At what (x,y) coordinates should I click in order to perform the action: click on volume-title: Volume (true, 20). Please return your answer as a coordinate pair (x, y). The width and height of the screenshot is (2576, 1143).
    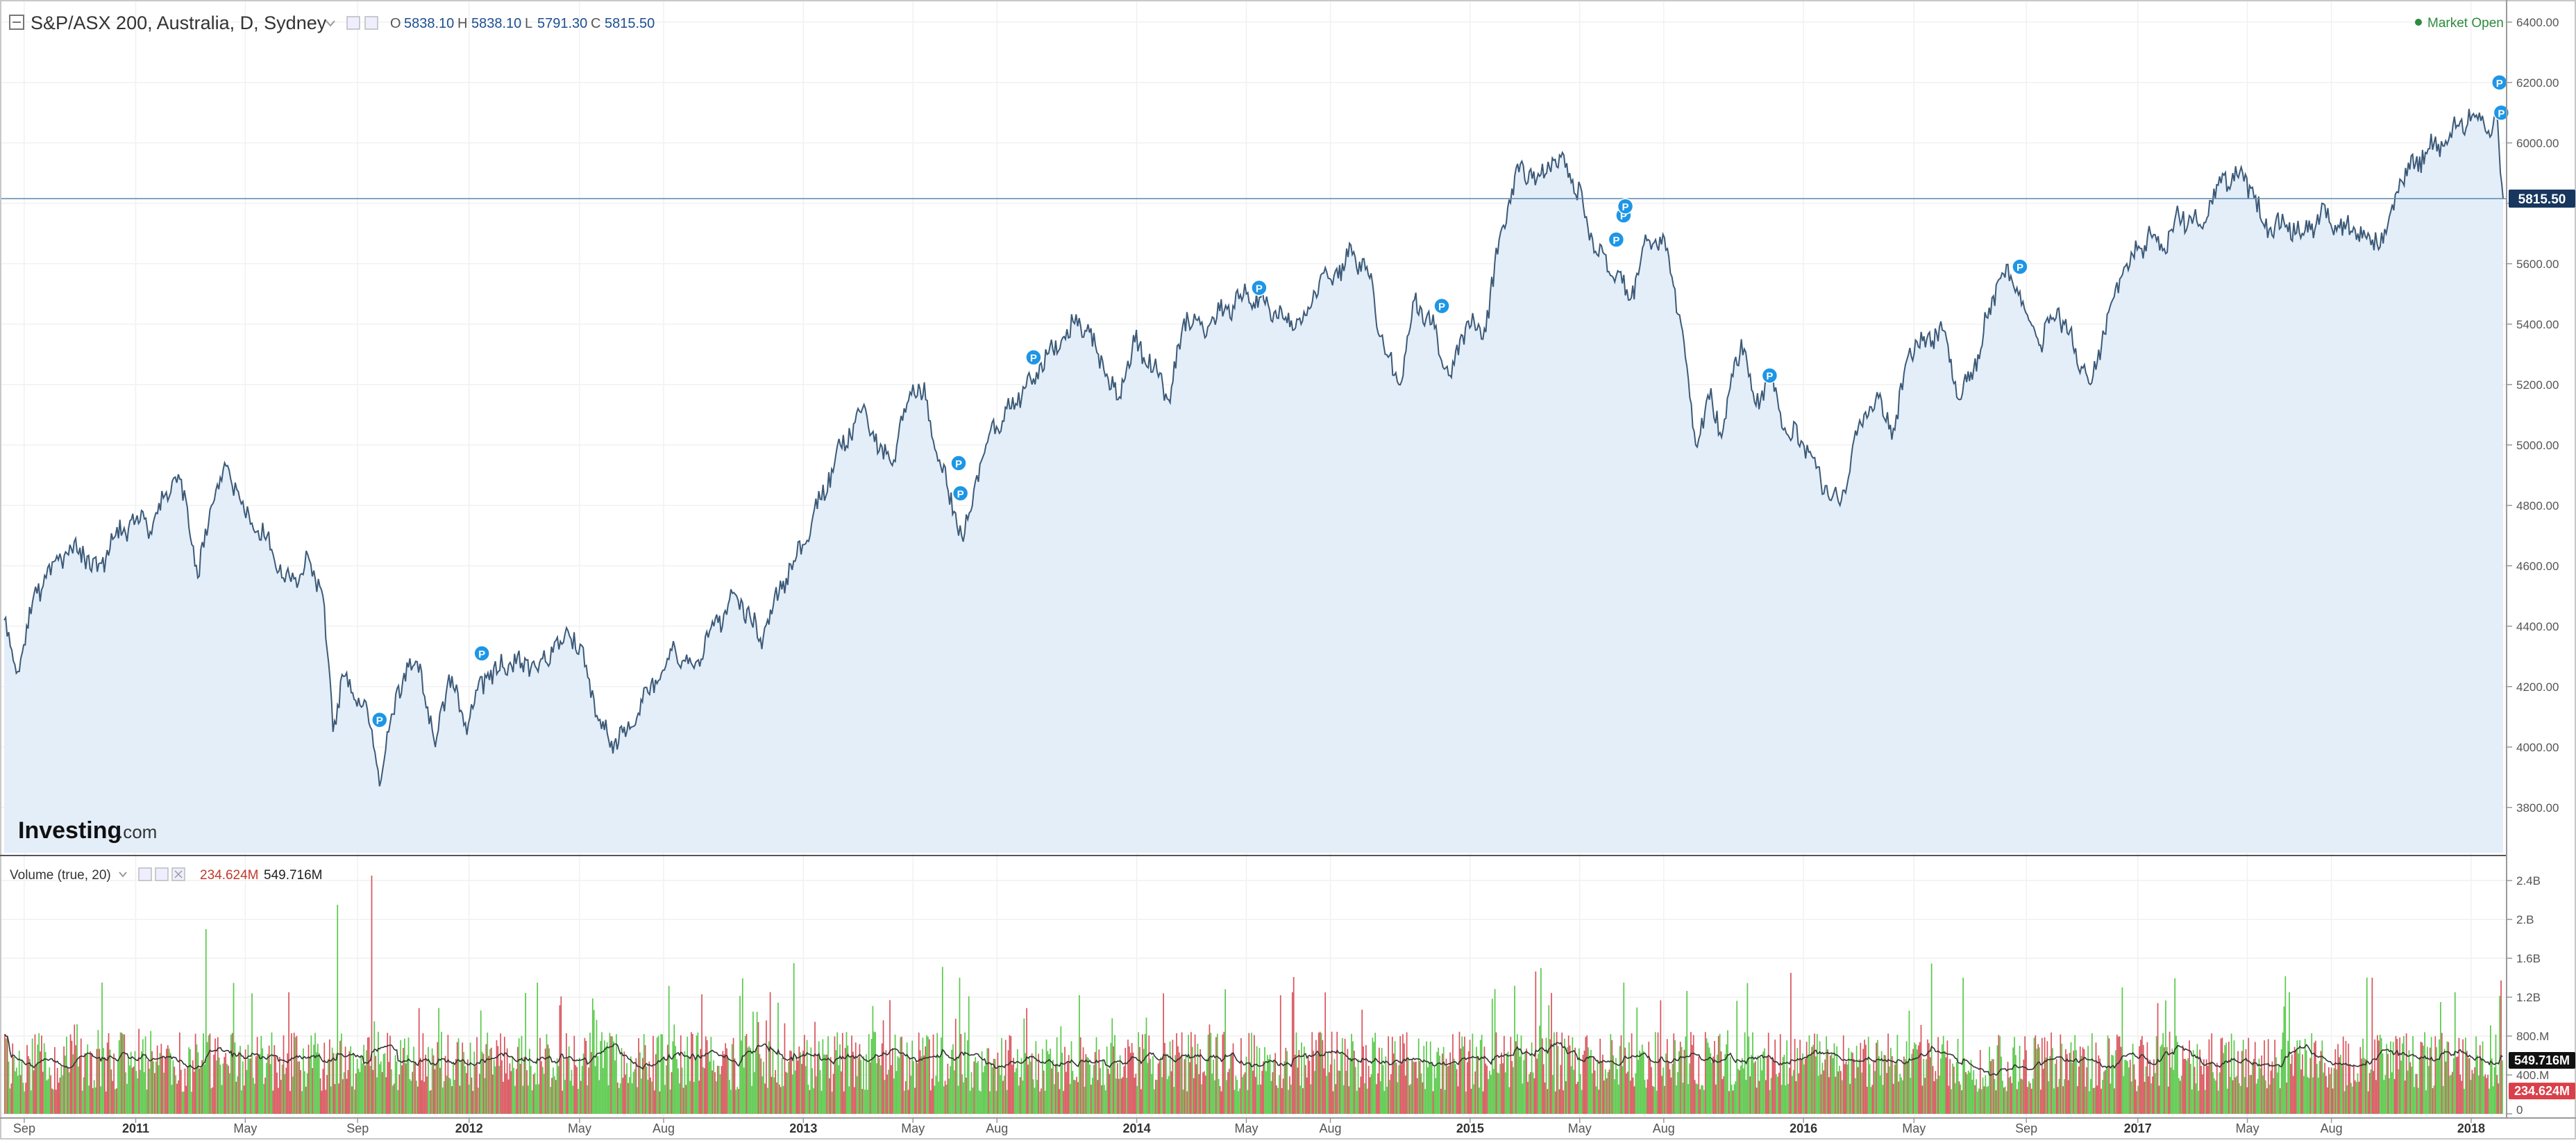
    Looking at the image, I should click on (60, 875).